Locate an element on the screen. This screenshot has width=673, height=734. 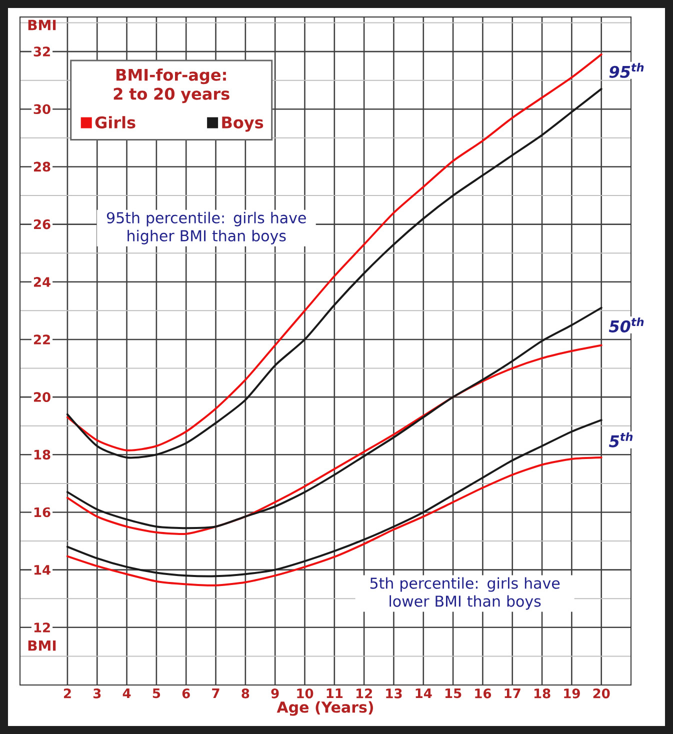
x-tick-label: 4 is located at coordinates (126, 693).